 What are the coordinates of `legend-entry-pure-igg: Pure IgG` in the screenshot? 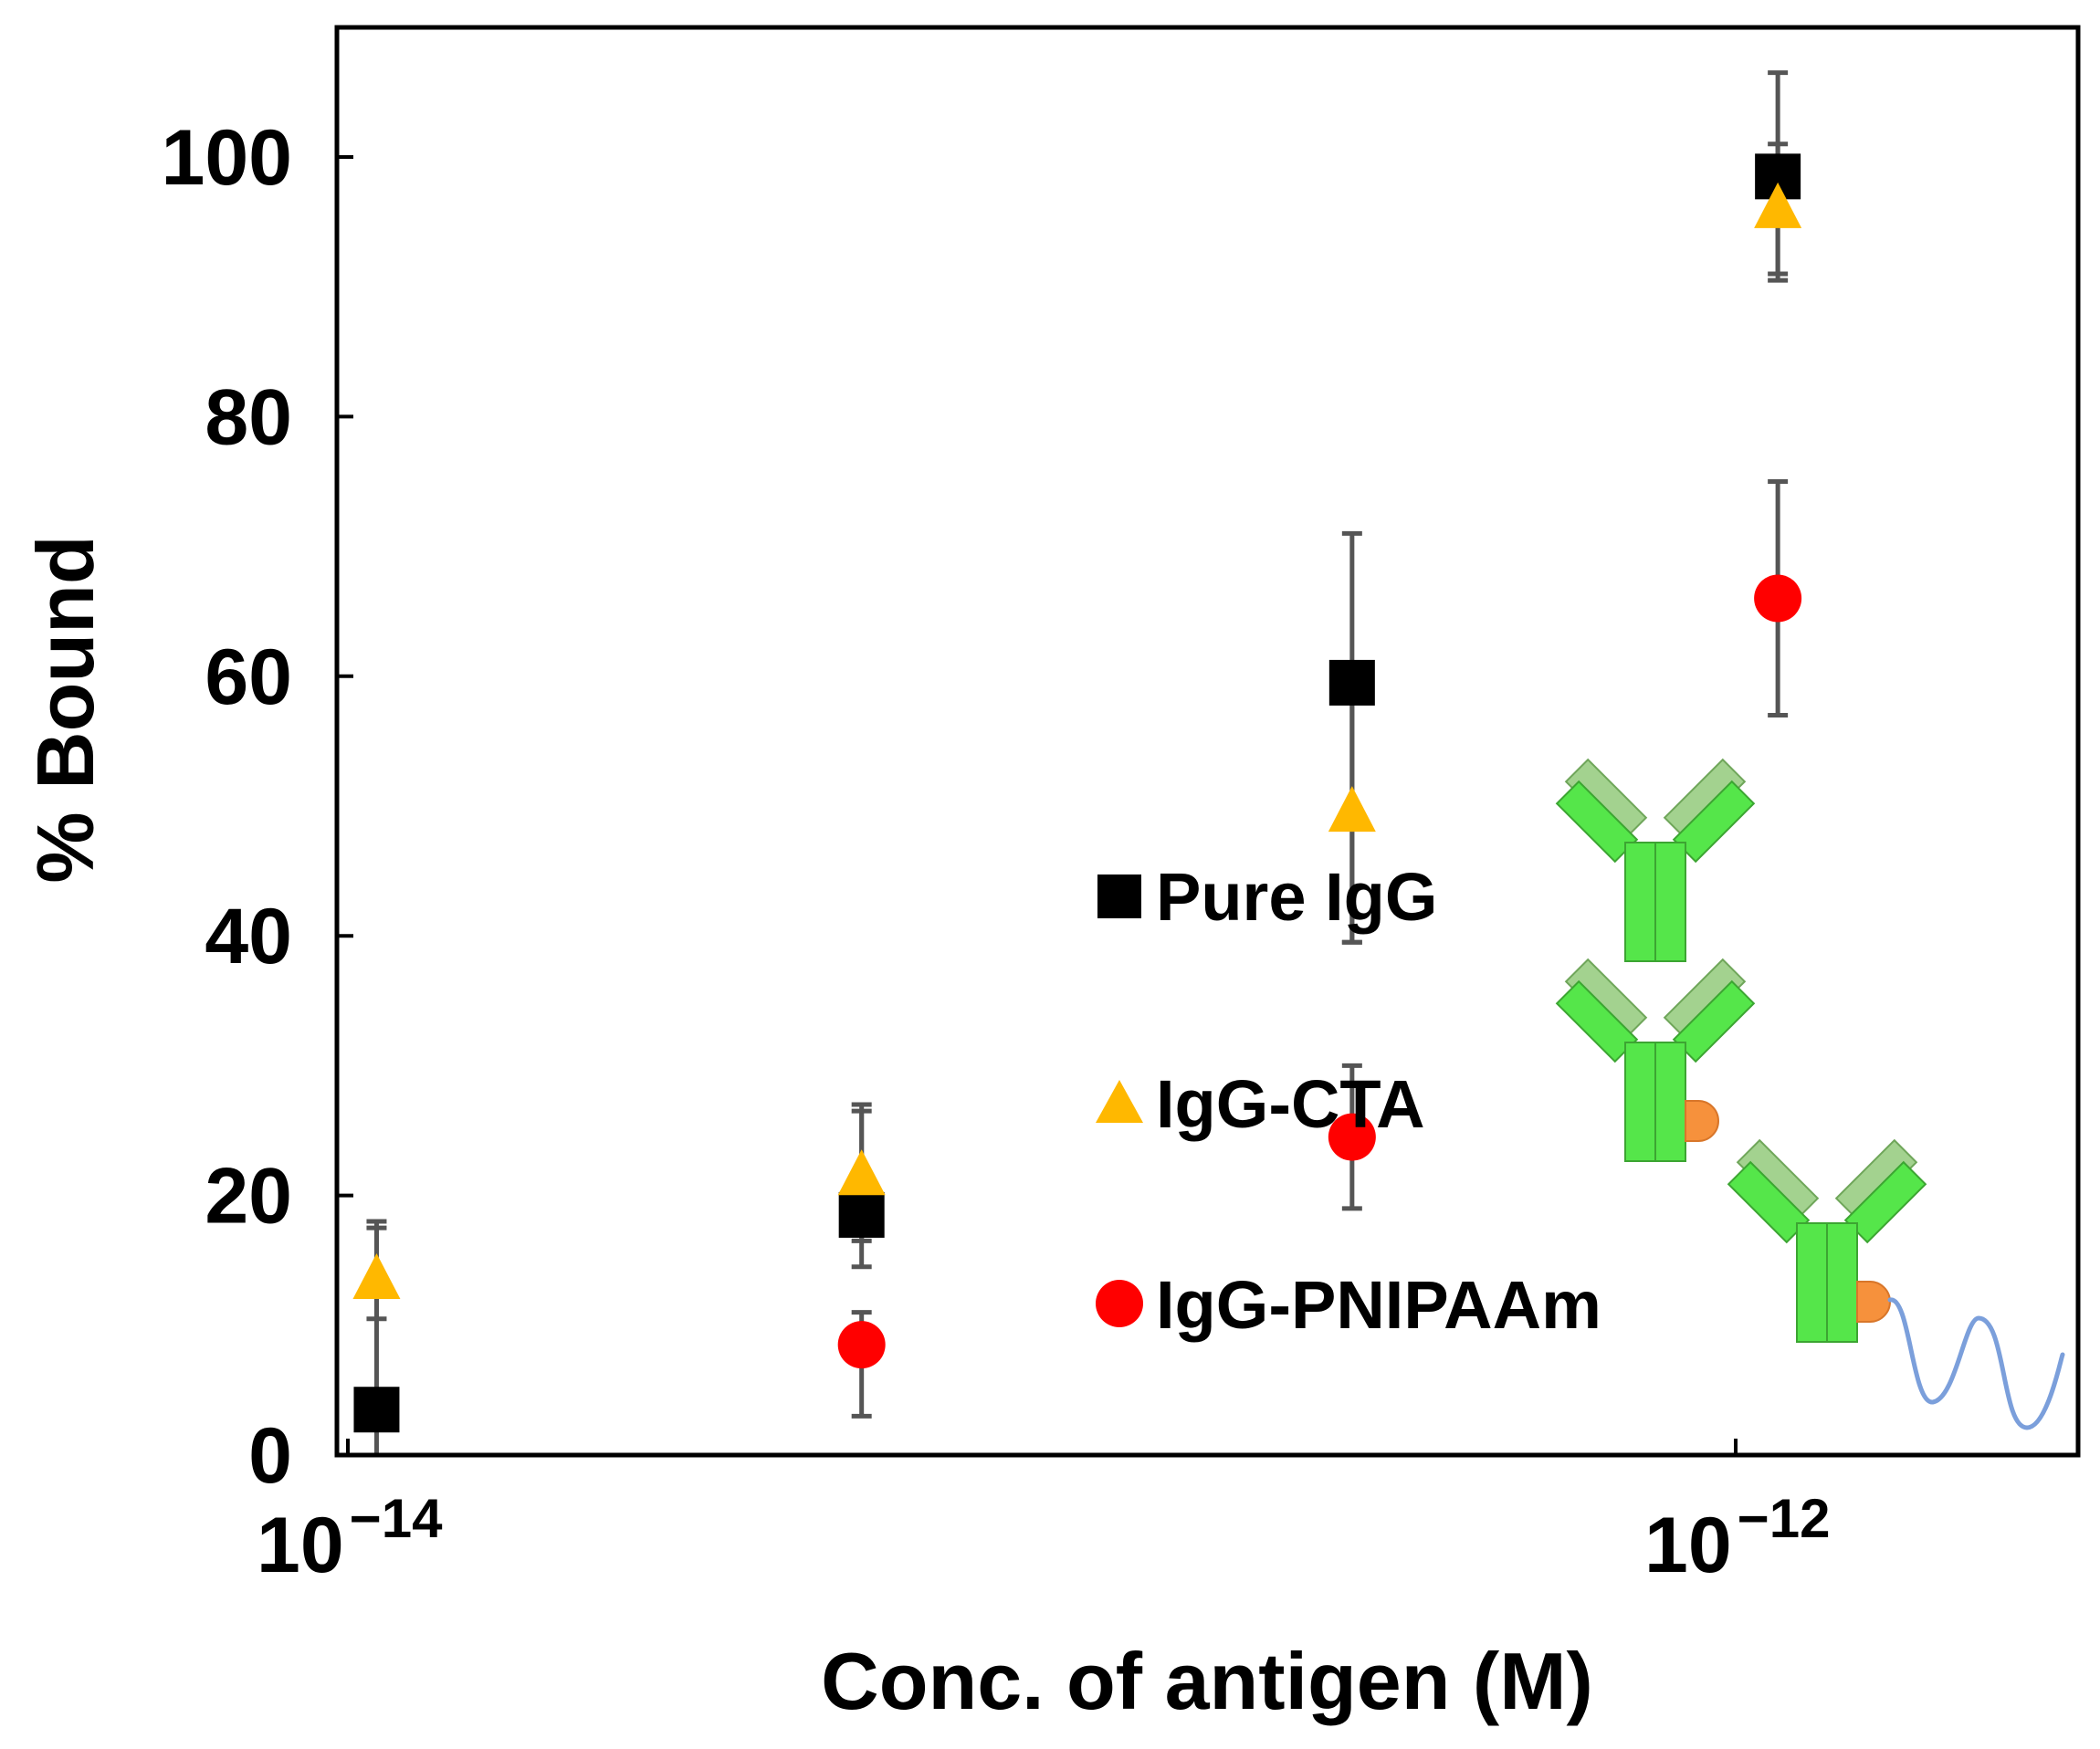 It's located at (1267, 897).